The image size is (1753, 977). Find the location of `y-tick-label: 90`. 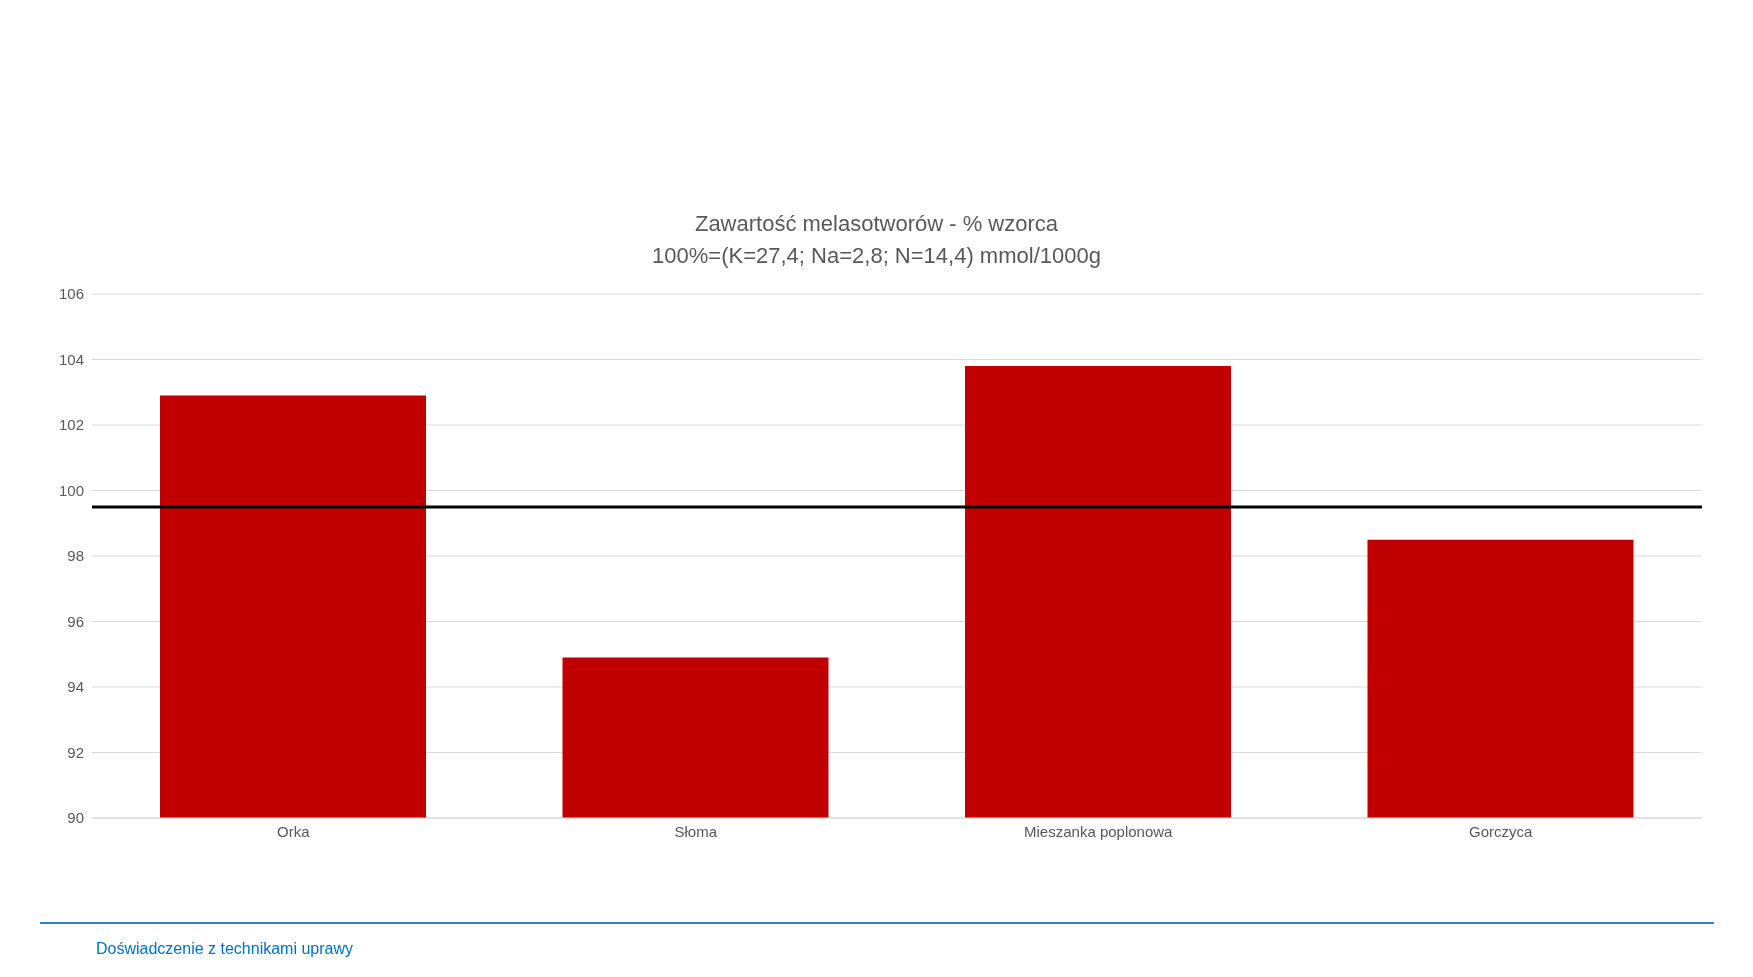

y-tick-label: 90 is located at coordinates (75, 818).